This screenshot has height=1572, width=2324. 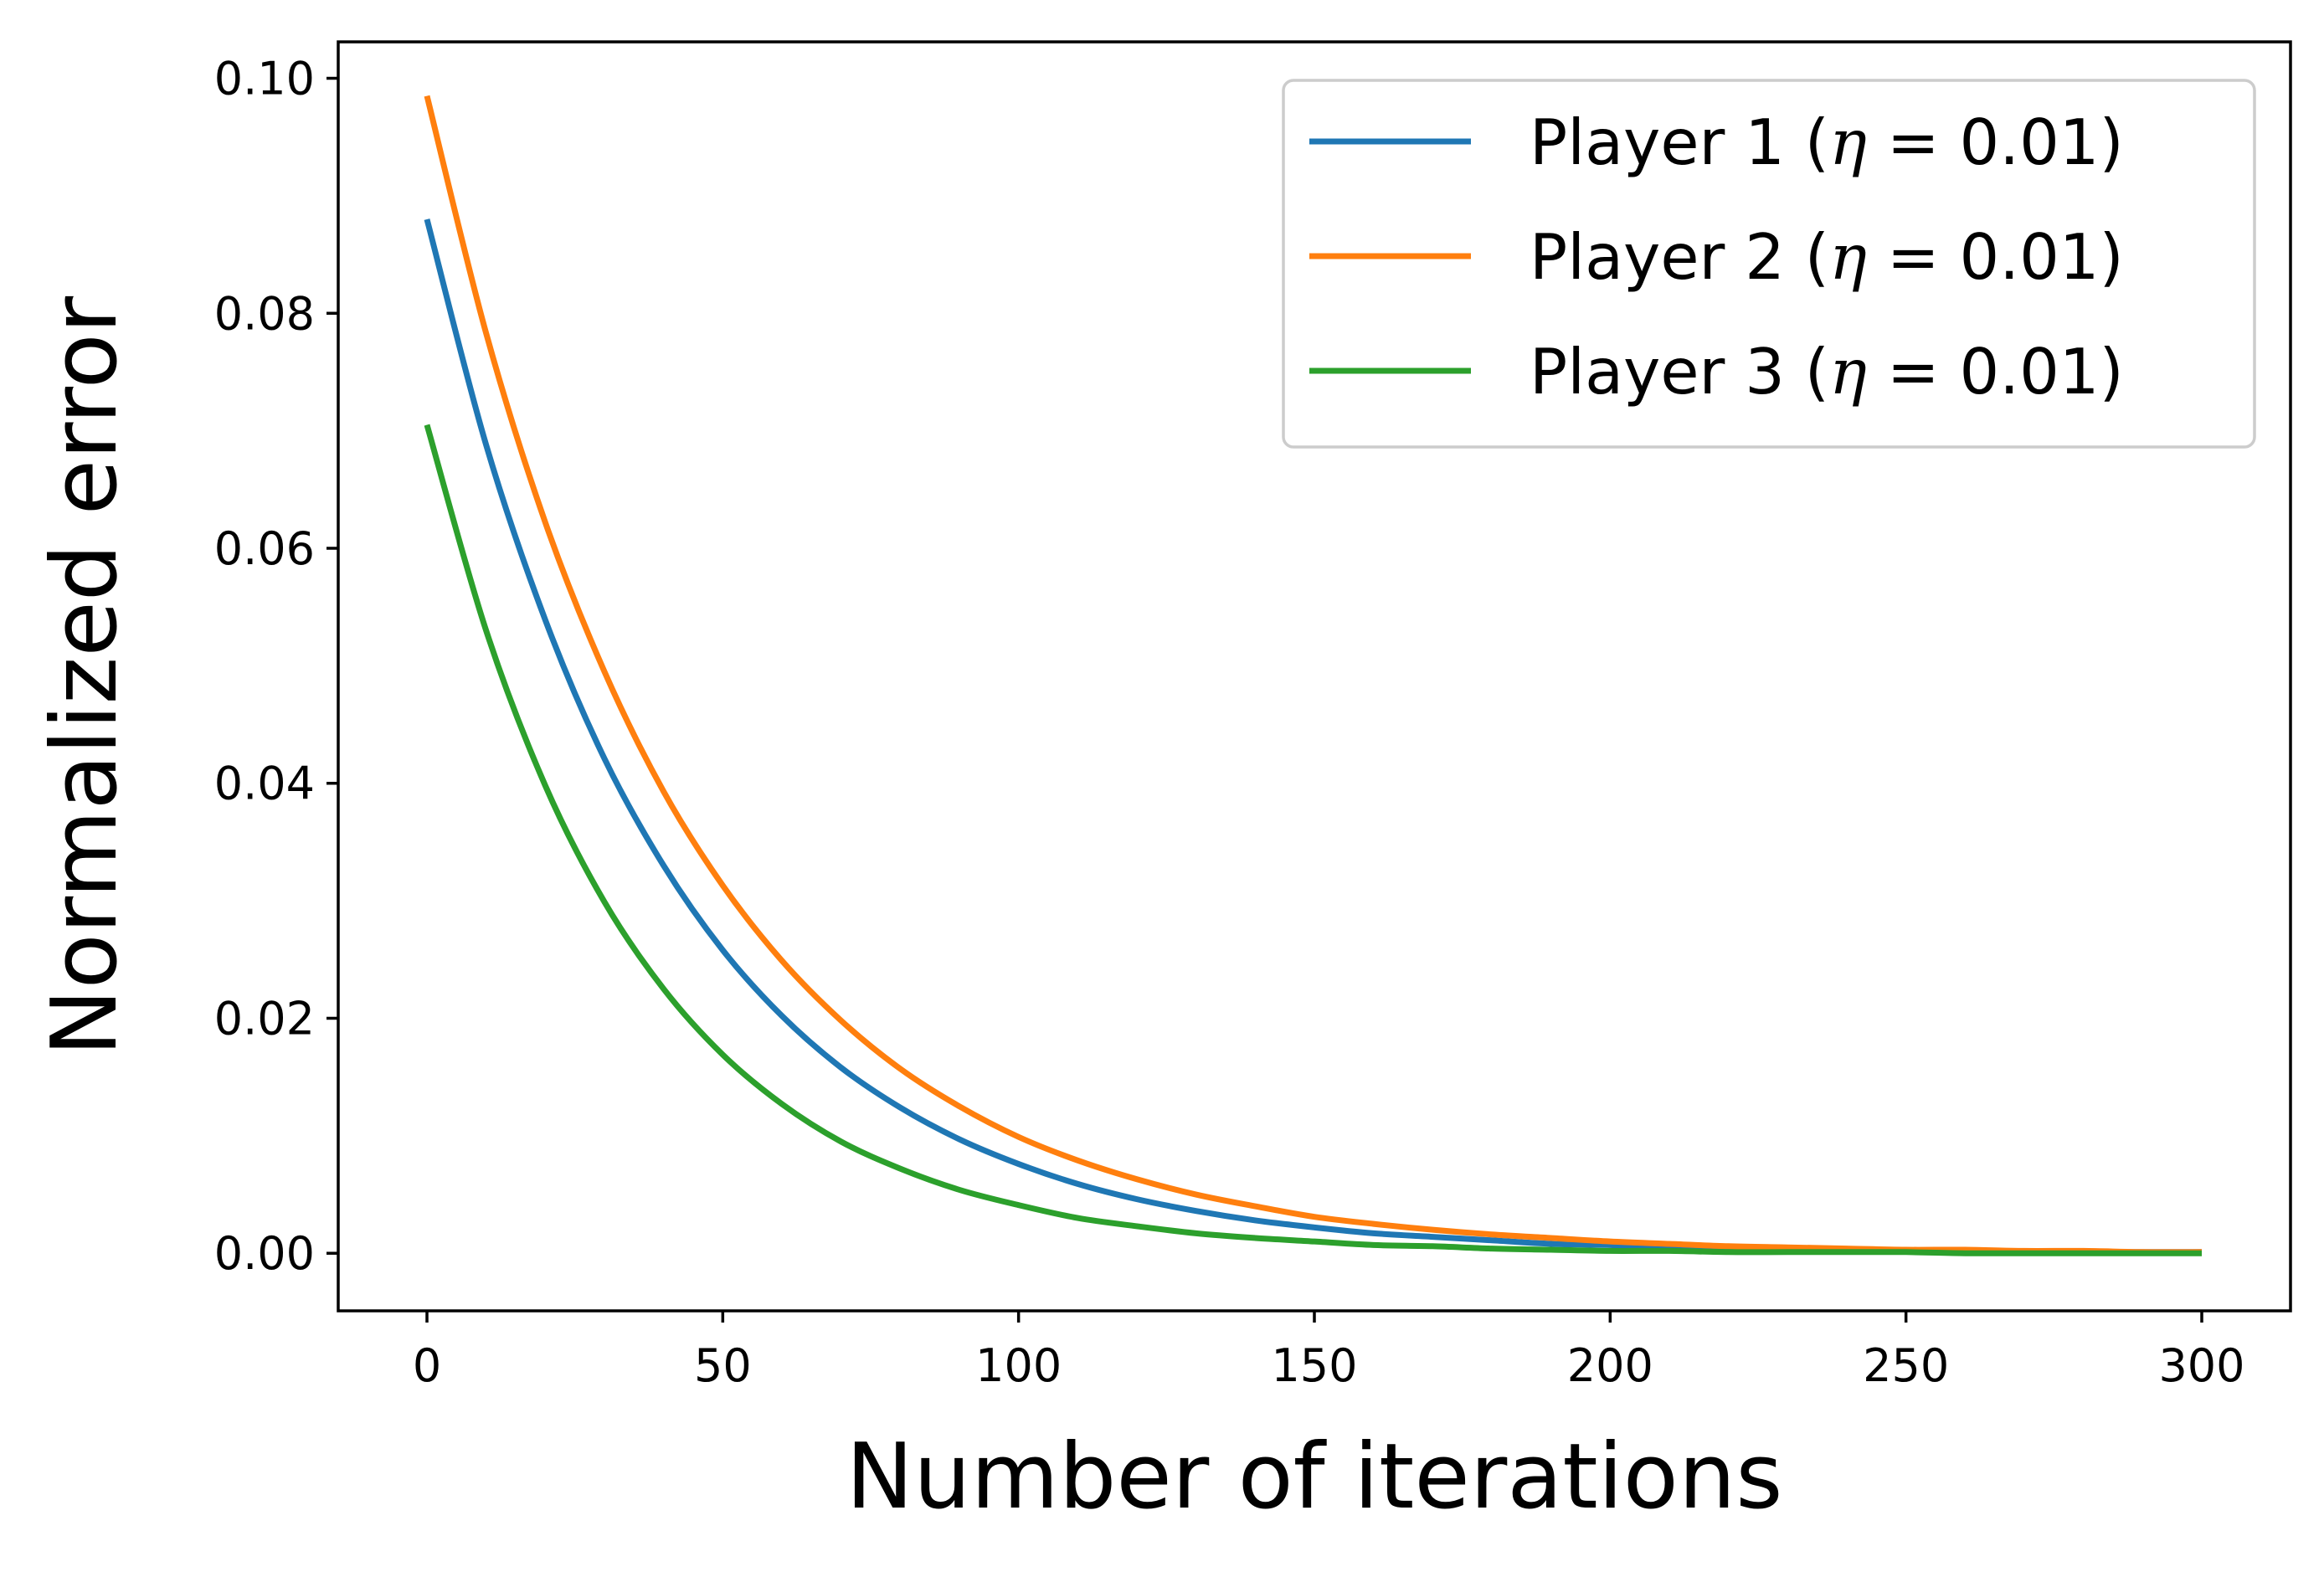 I want to click on y-tick-label: 0.02, so click(x=264, y=1018).